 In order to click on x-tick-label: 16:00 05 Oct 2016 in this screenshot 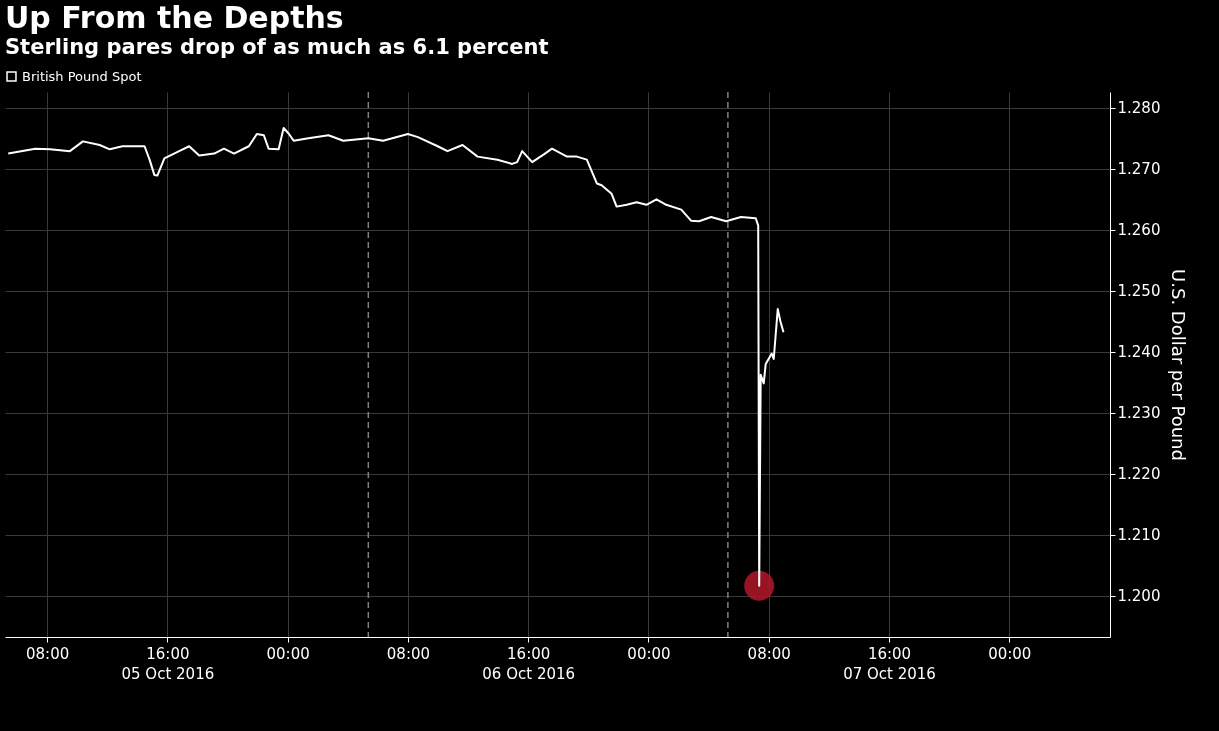, I will do `click(168, 663)`.